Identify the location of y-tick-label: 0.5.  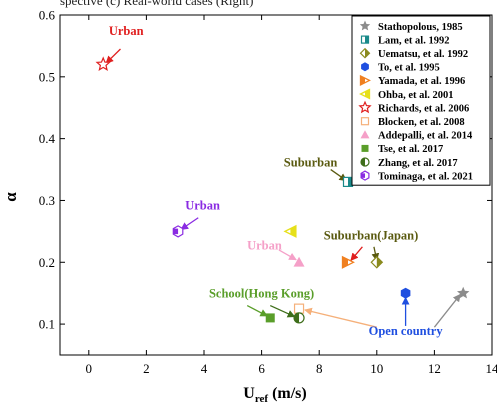
(47, 76).